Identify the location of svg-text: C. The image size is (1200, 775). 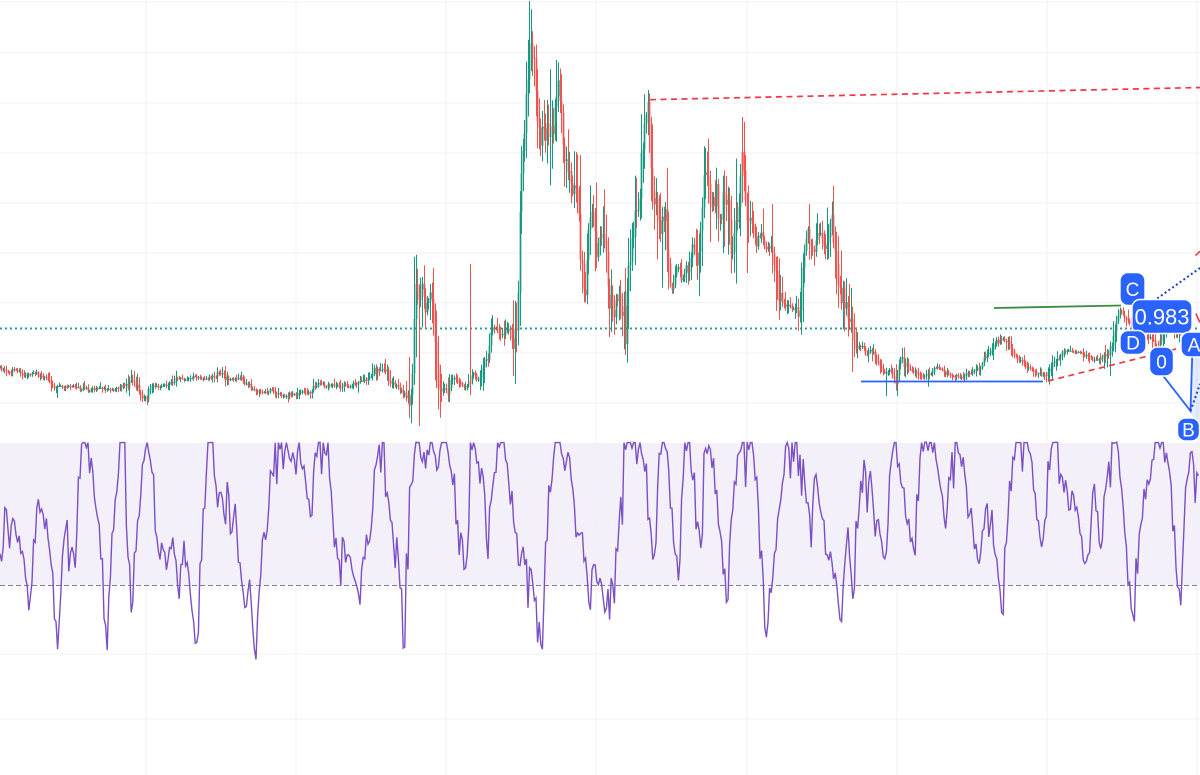
(1133, 290).